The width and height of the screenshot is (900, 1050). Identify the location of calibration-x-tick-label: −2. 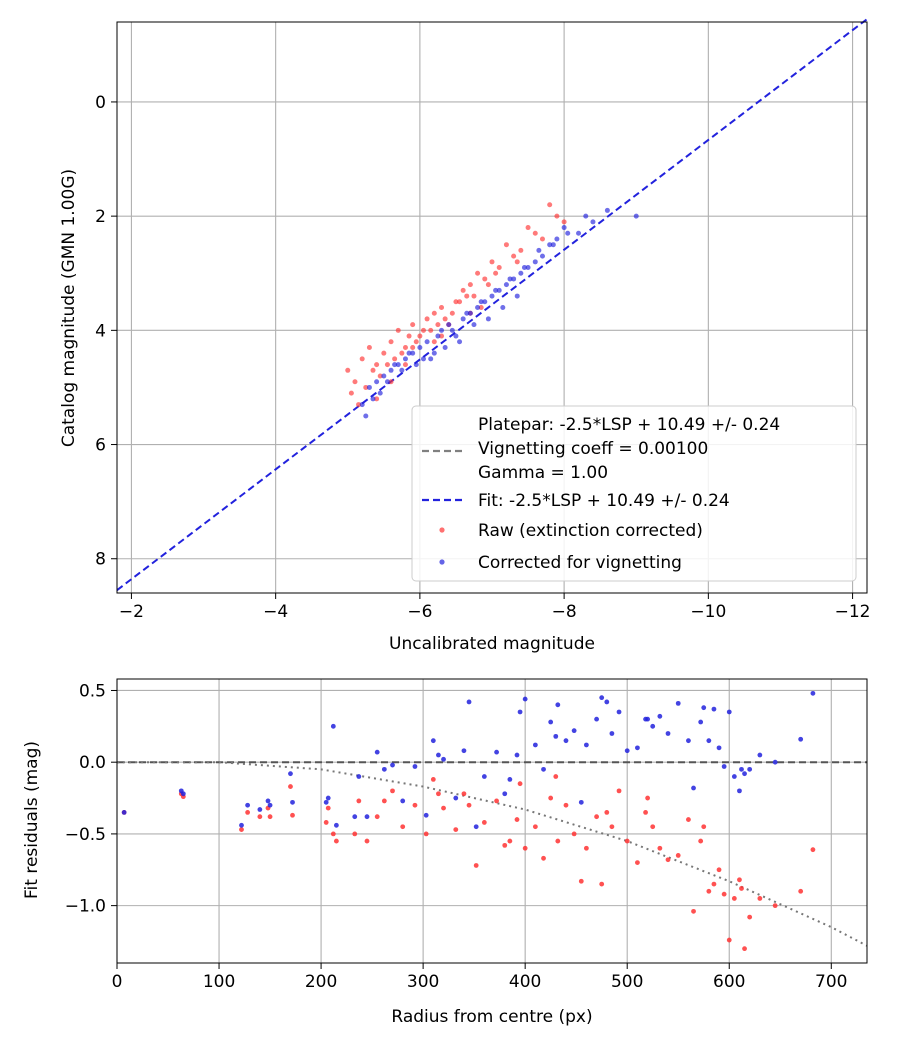
(131, 612).